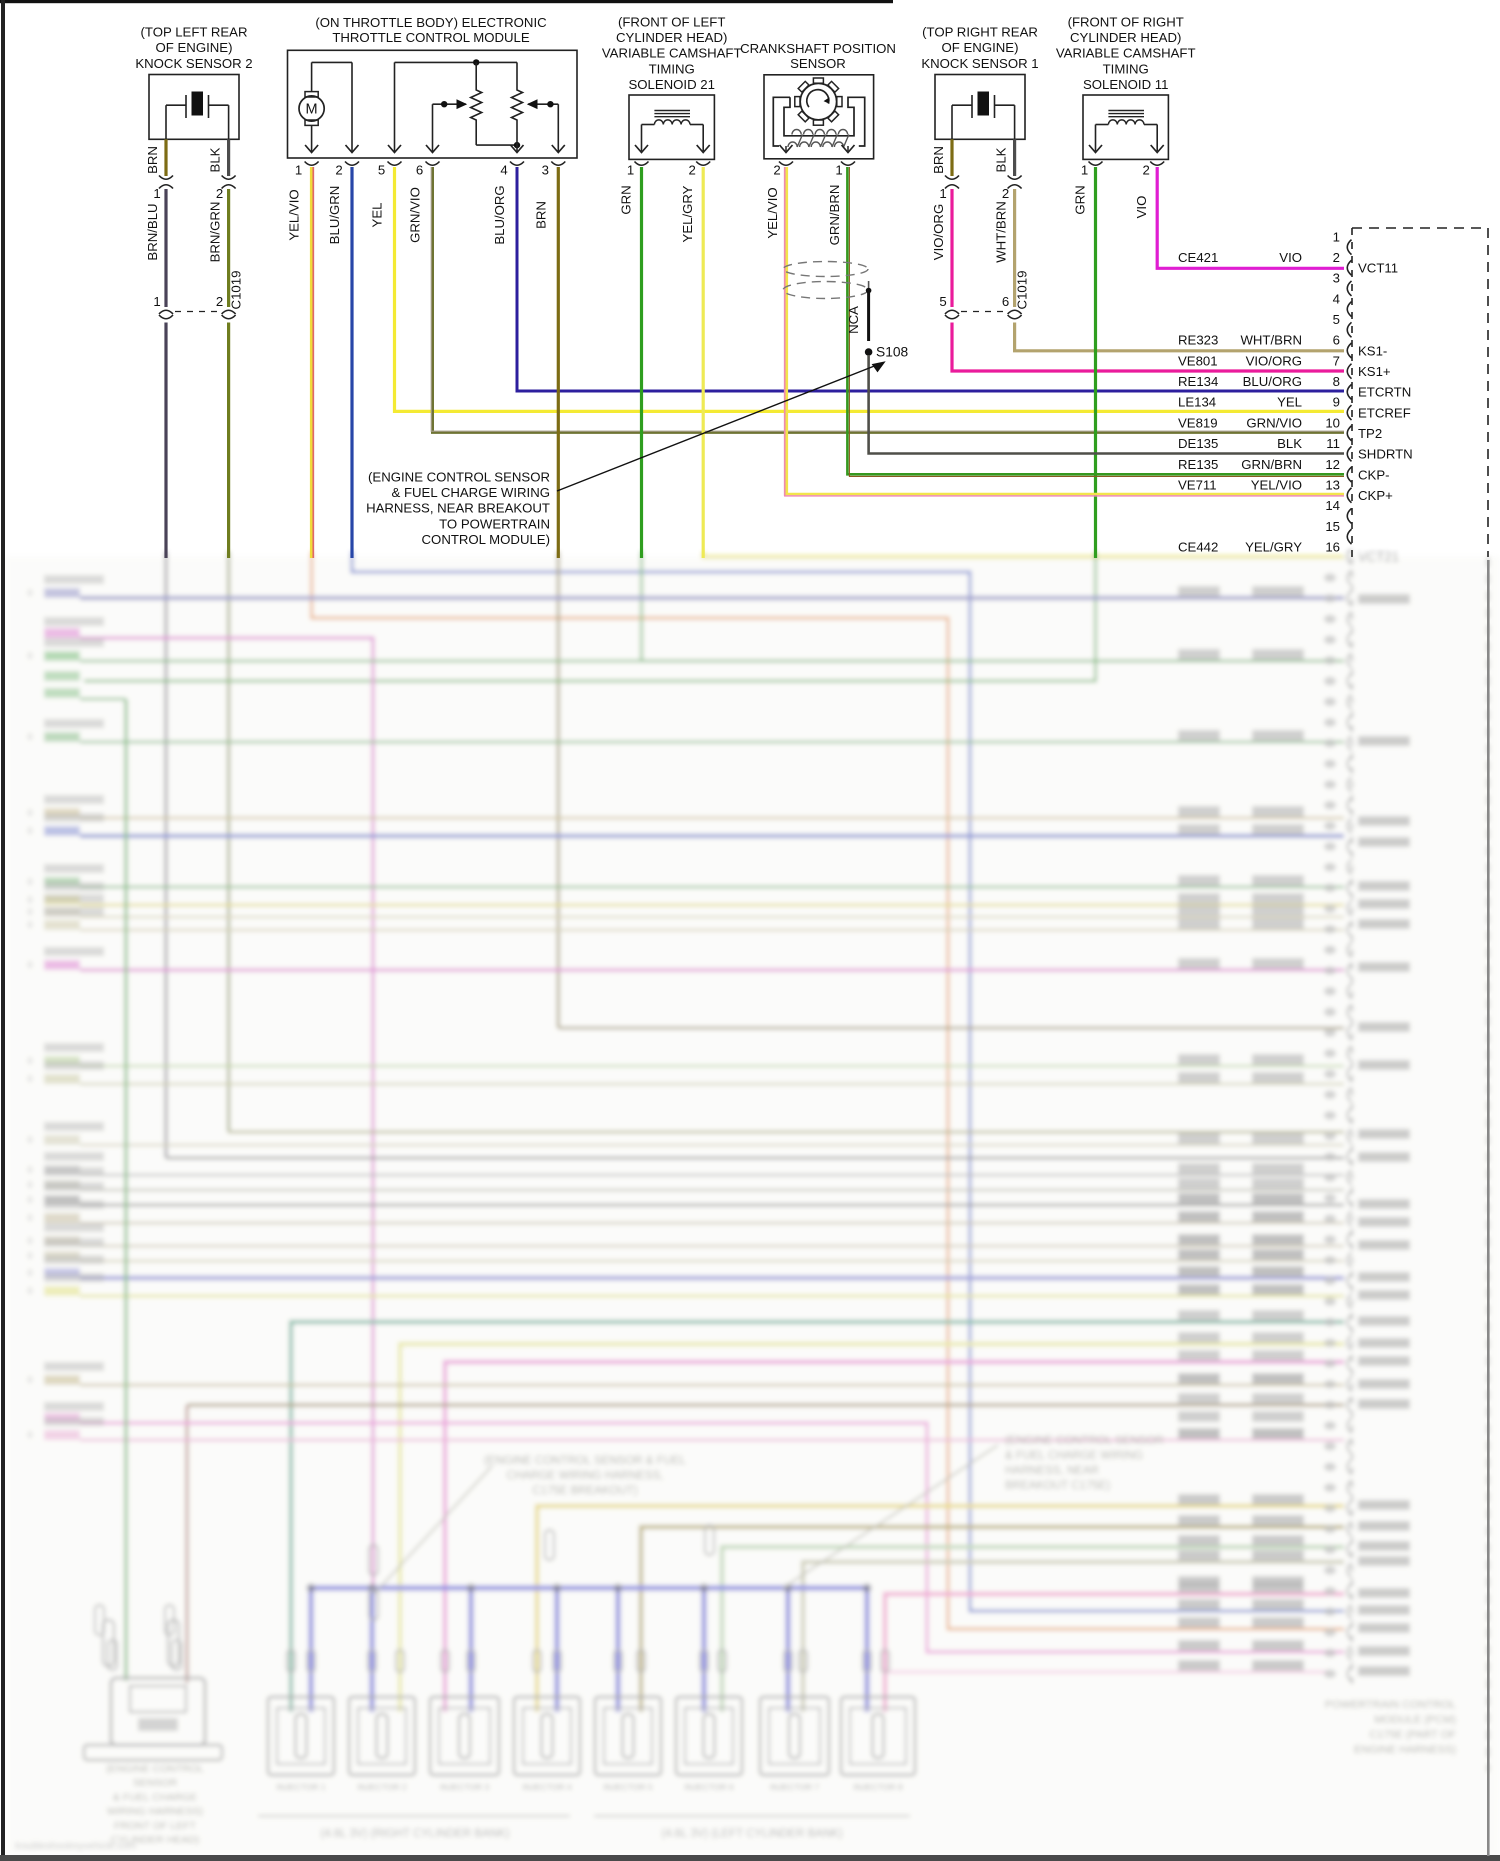 This screenshot has height=1861, width=1500. Describe the element at coordinates (628, 1787) in the screenshot. I see `svg-text: INJECTOR 5` at that location.